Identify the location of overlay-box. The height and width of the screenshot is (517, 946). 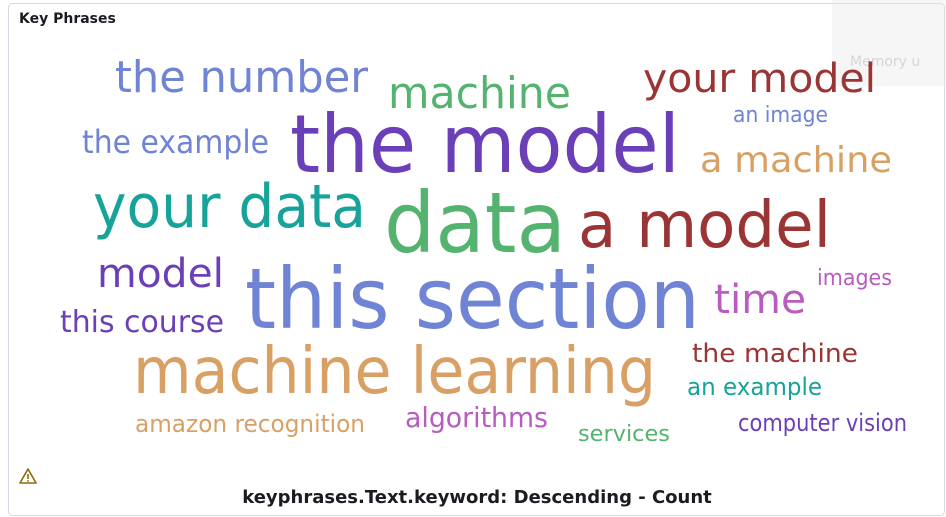
(889, 43).